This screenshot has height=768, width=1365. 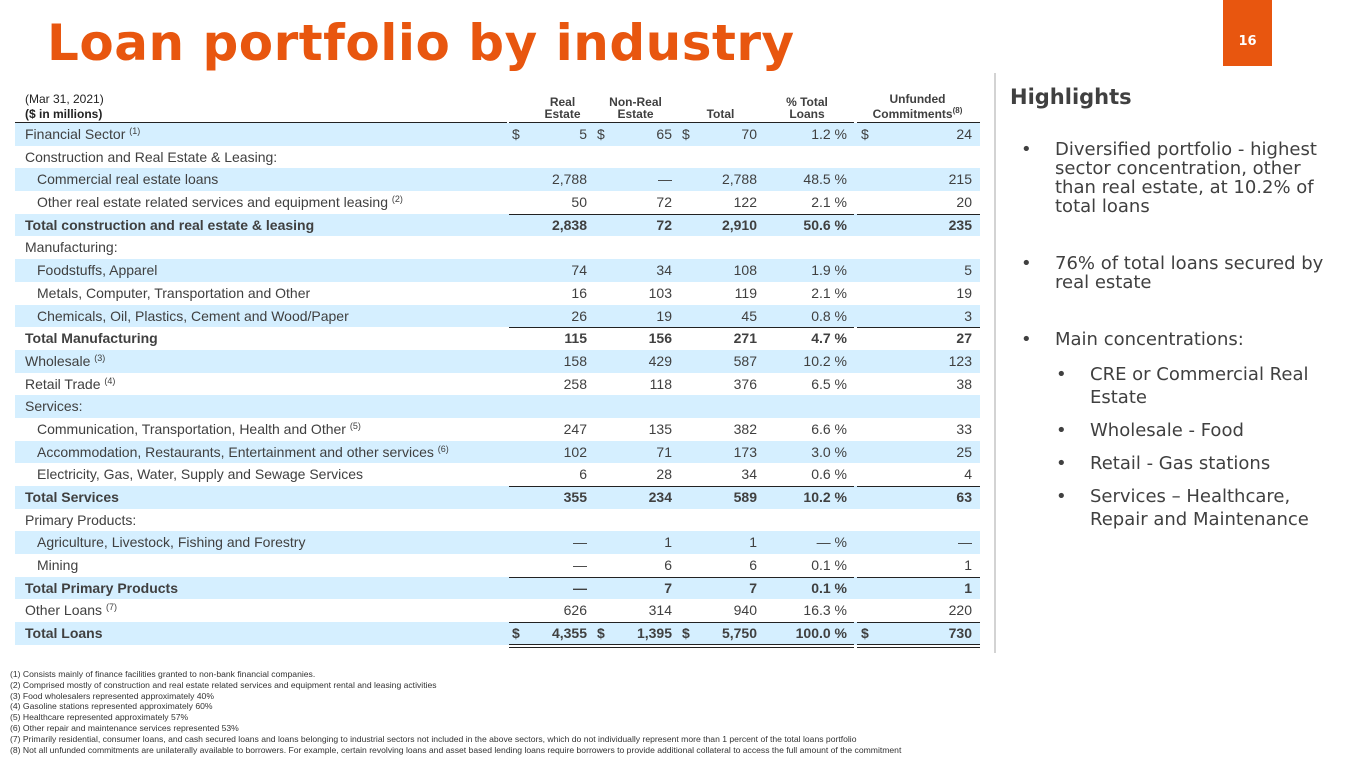 I want to click on cell-total: 376, so click(x=745, y=383).